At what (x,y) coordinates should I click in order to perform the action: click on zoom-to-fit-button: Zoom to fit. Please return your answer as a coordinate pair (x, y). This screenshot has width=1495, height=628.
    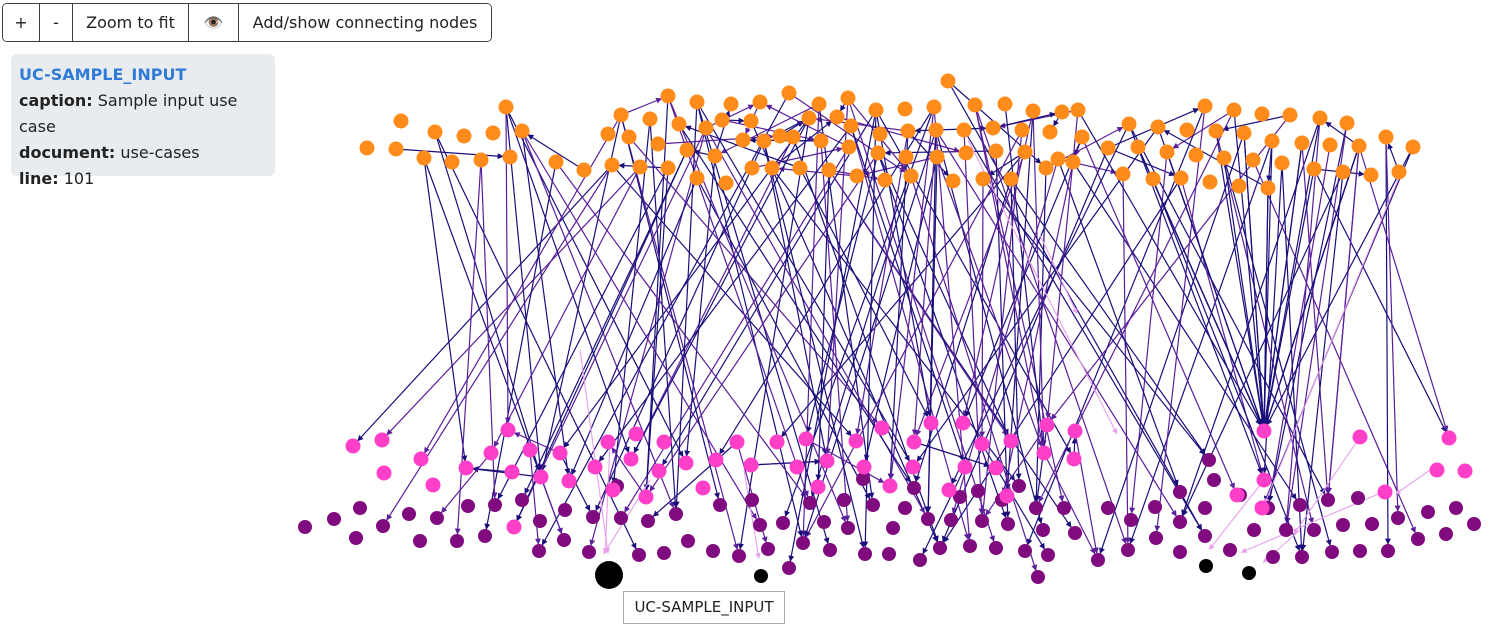
    Looking at the image, I should click on (131, 22).